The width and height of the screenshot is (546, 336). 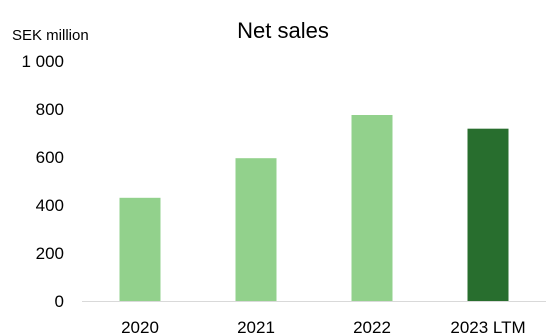 What do you see at coordinates (42, 61) in the screenshot?
I see `y-tick-label: 1 000` at bounding box center [42, 61].